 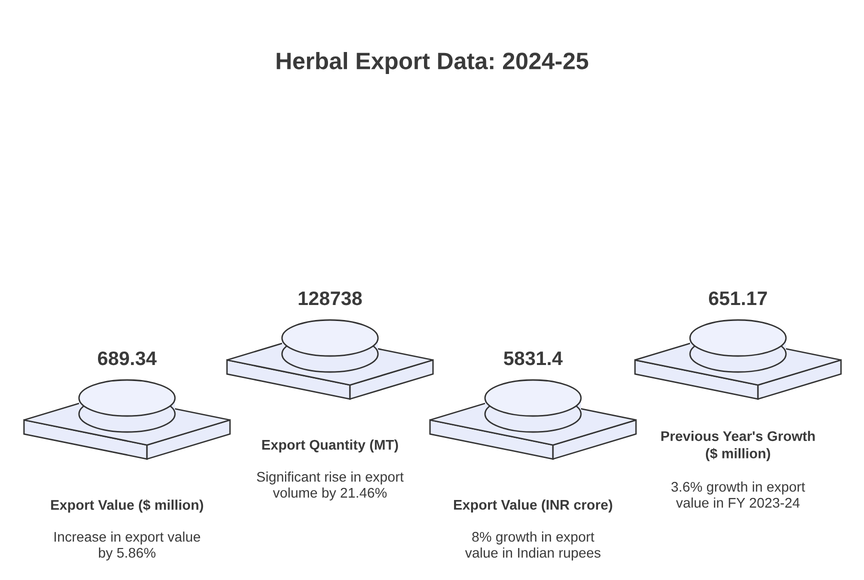 What do you see at coordinates (532, 546) in the screenshot?
I see `text: 8% growth in export value in Indian rupees` at bounding box center [532, 546].